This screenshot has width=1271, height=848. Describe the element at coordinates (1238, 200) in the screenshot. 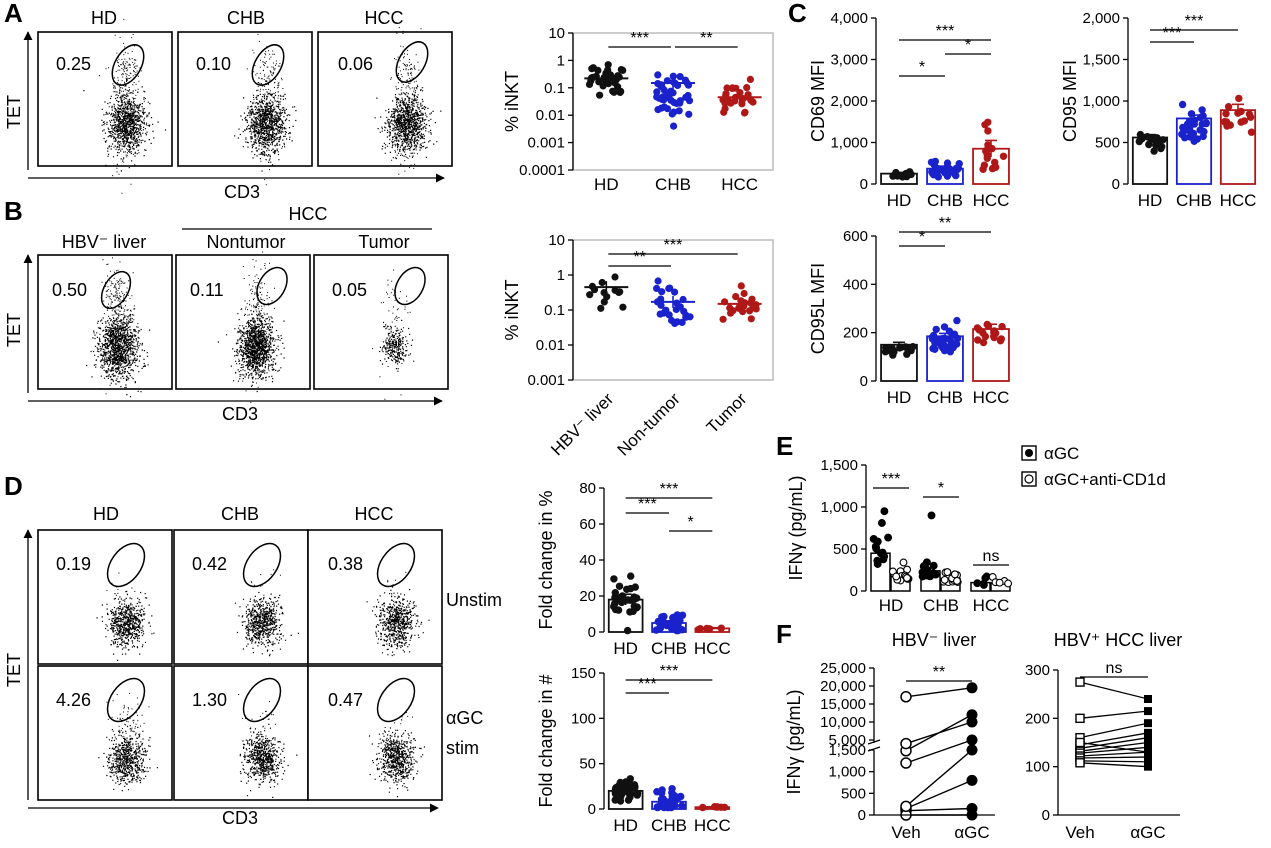

I see `C_CD95-xlabel-2: HCC` at that location.